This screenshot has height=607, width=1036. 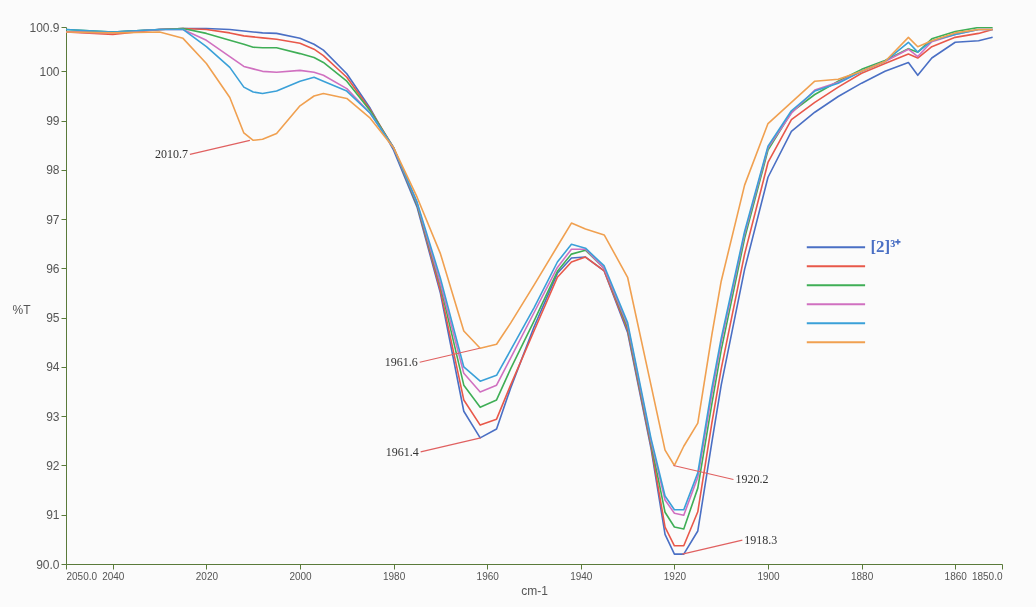 What do you see at coordinates (53, 219) in the screenshot?
I see `y-tick-label: 97` at bounding box center [53, 219].